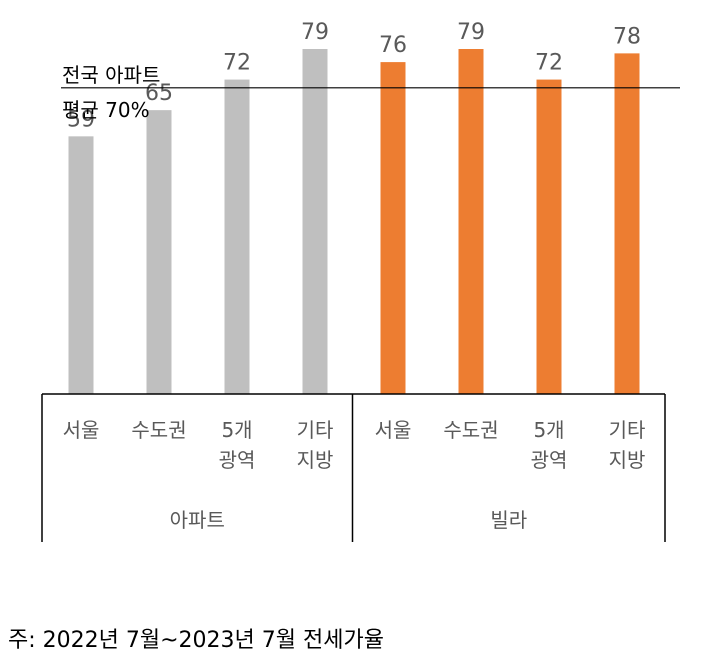 The image size is (706, 661). I want to click on reference-label-line-1: 평균 70%, so click(106, 110).